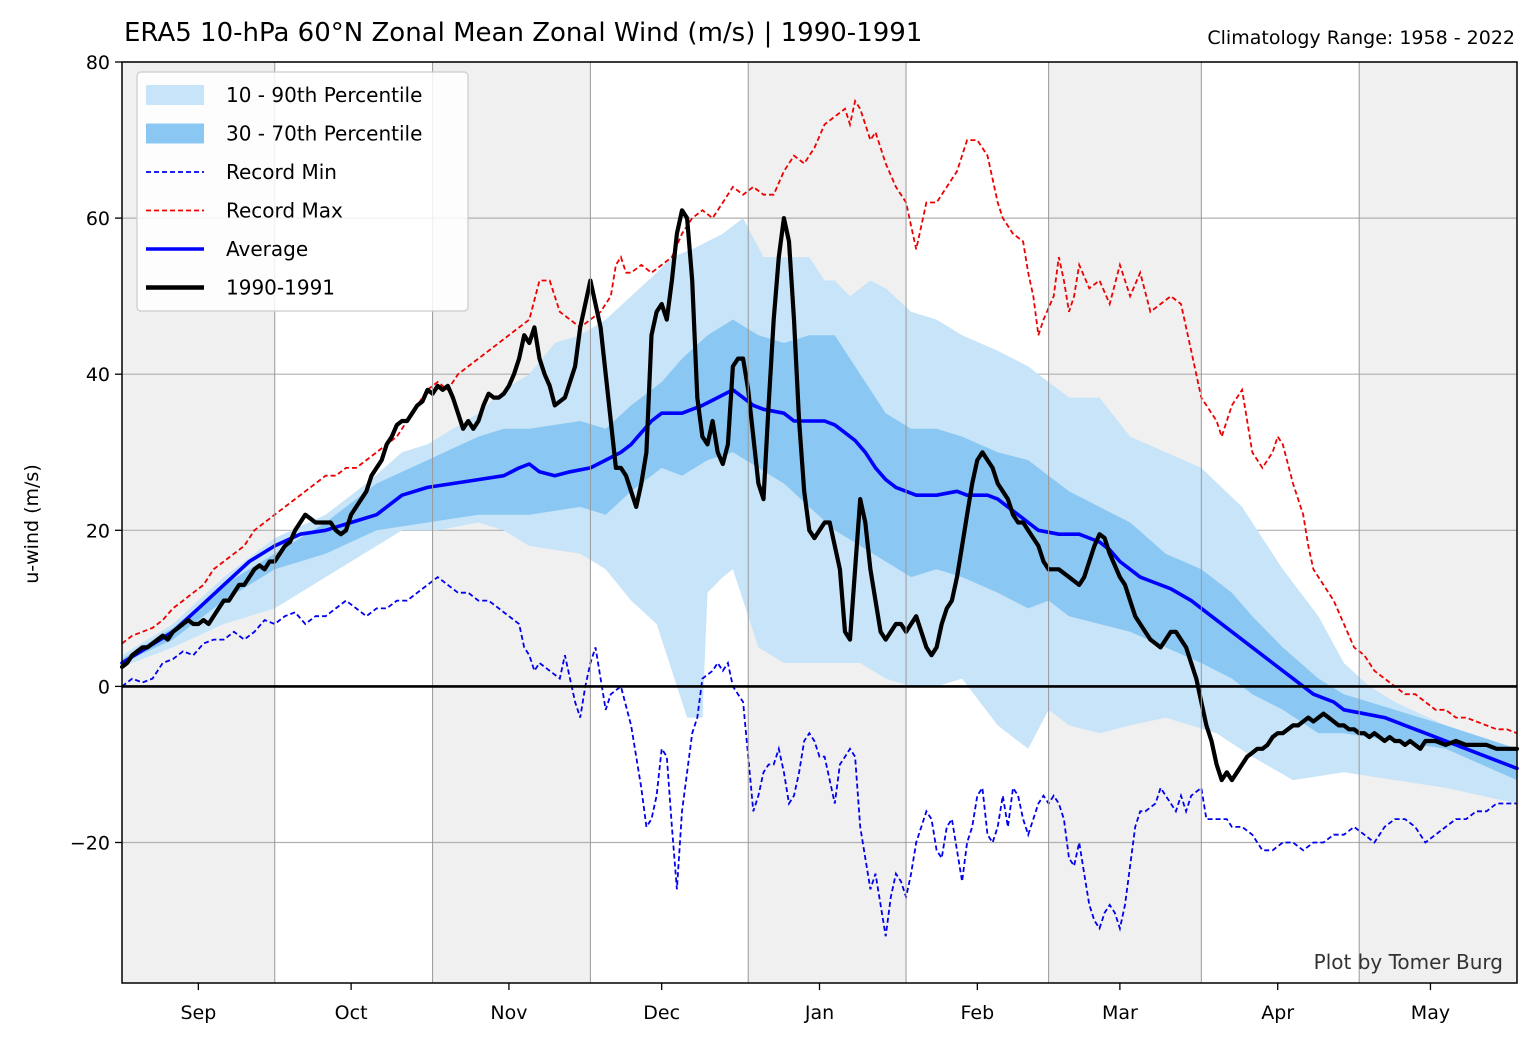 Image resolution: width=1537 pixels, height=1046 pixels. What do you see at coordinates (90, 844) in the screenshot?
I see `y-tick-label: −20` at bounding box center [90, 844].